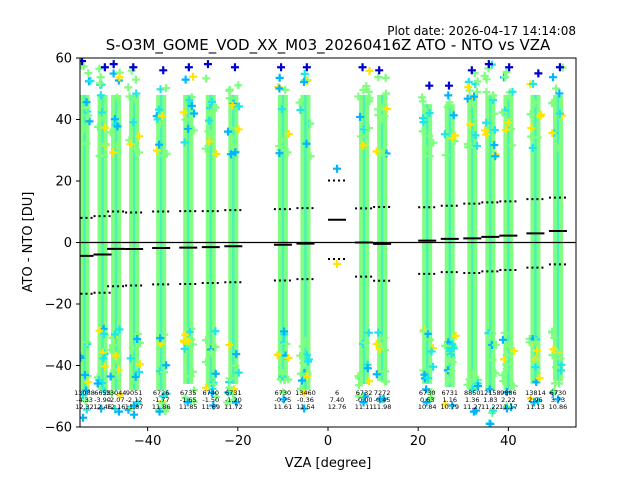  I want to click on bin-mean-label: 1.16, so click(450, 400).